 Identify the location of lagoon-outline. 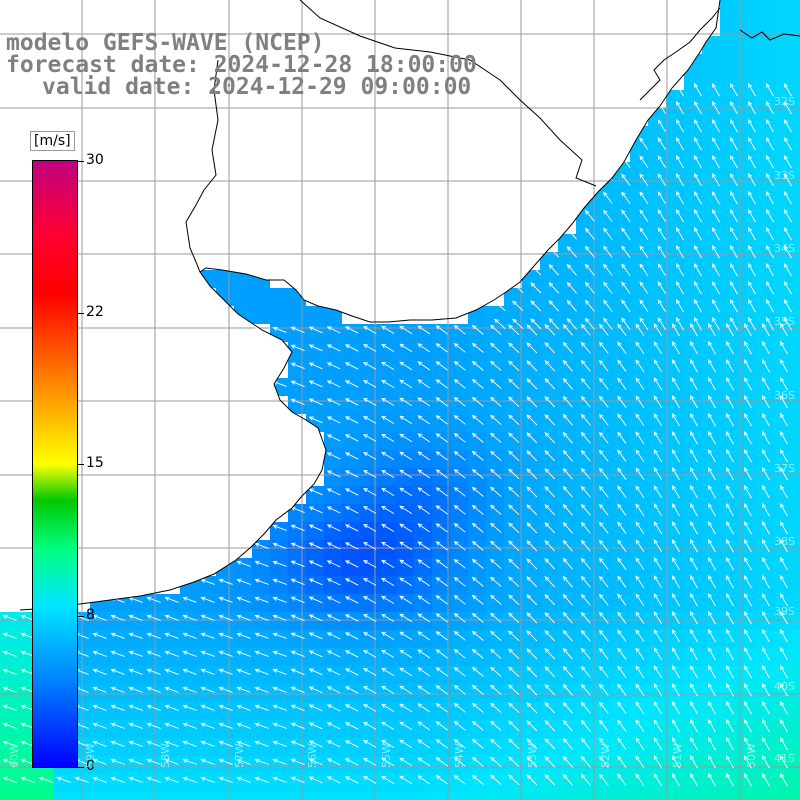
(680, 54).